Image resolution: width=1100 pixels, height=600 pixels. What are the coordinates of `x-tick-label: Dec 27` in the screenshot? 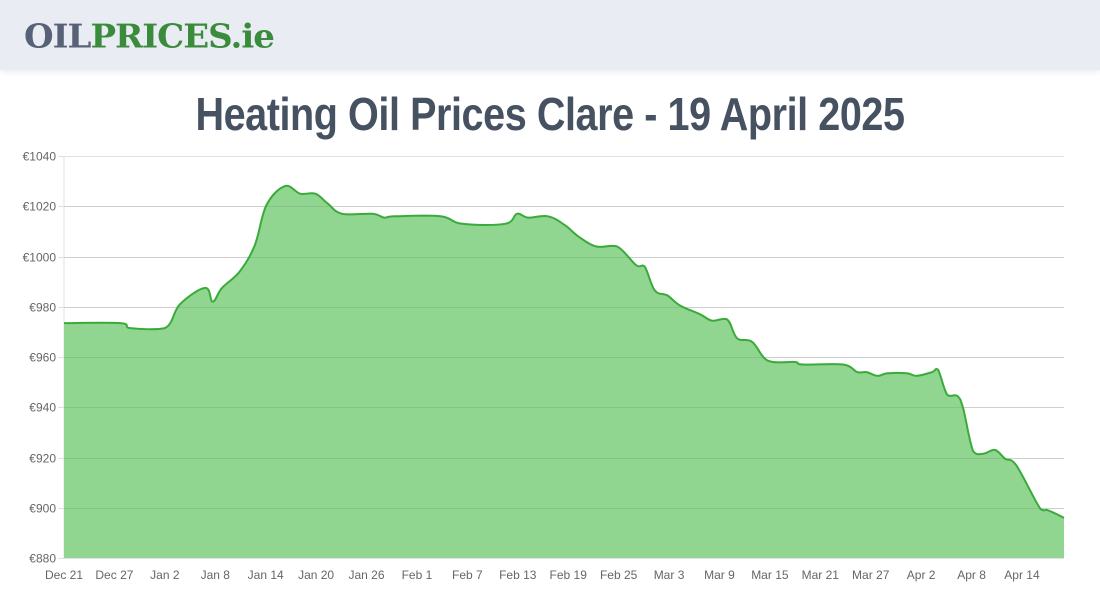 It's located at (114, 575).